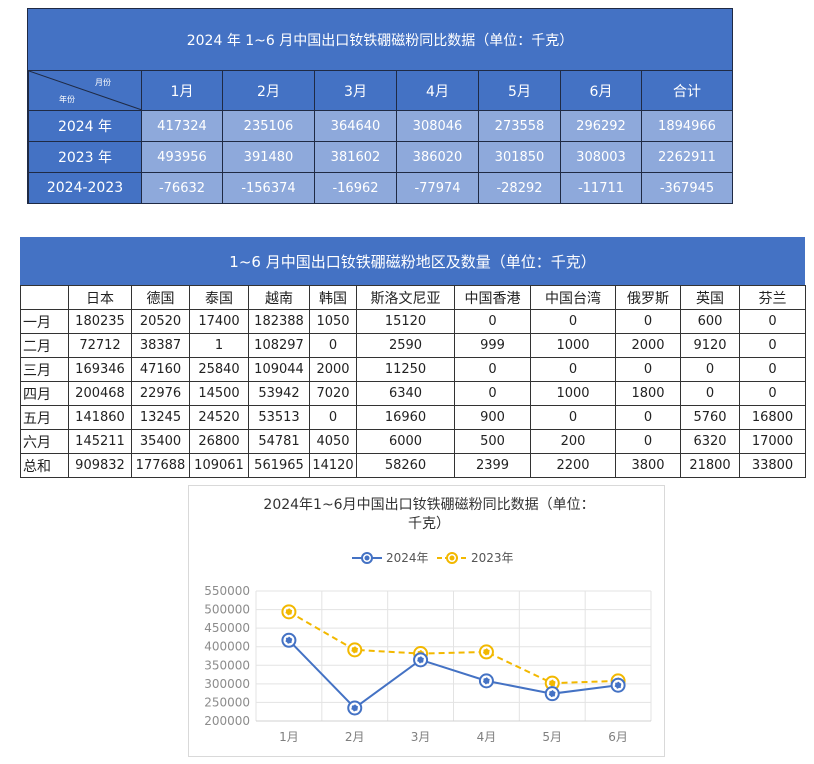  What do you see at coordinates (279, 297) in the screenshot?
I see `region-header-cell: 越南` at bounding box center [279, 297].